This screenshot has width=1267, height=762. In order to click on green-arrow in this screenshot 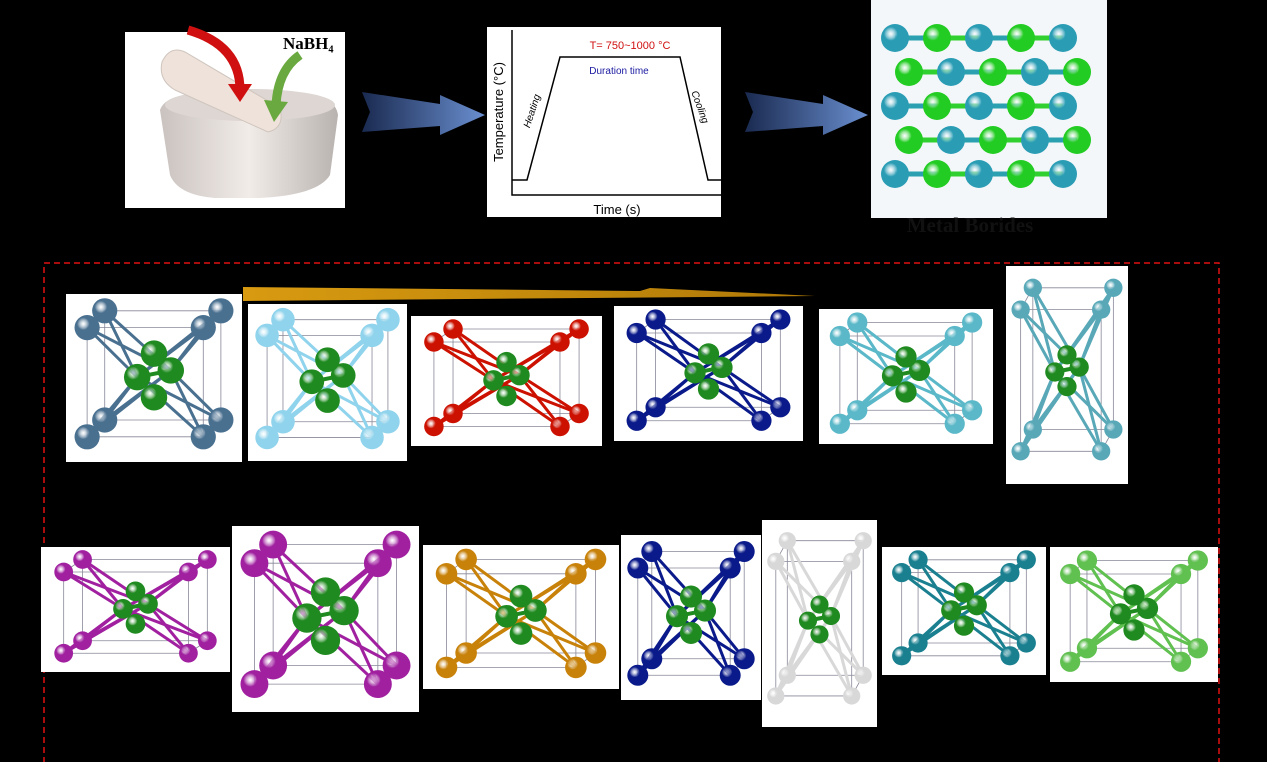, I will do `click(287, 78)`.